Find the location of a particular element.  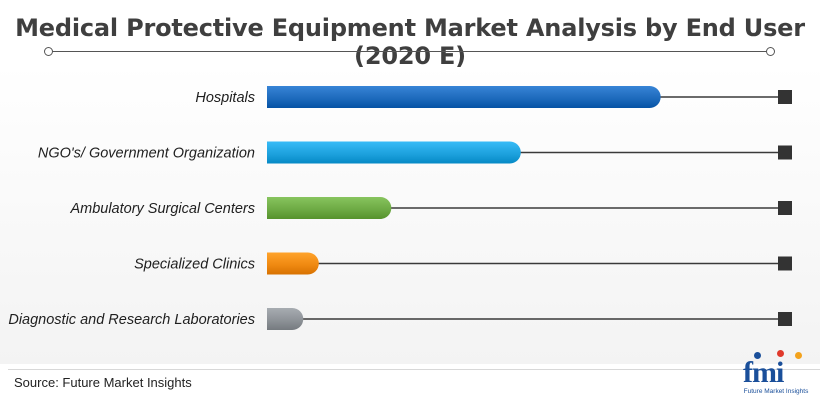

title-underline-line is located at coordinates (409, 51).